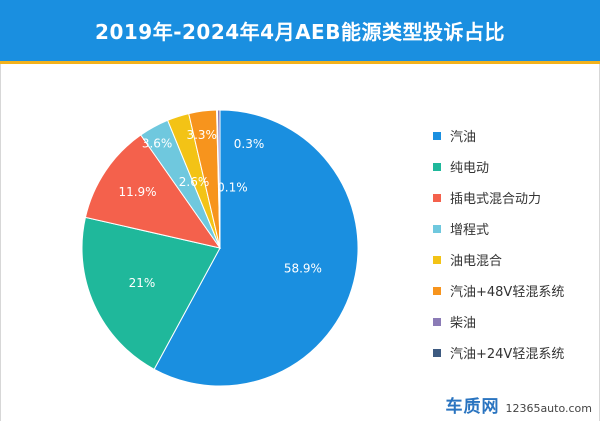  I want to click on legend-label: 油电混合, so click(476, 261).